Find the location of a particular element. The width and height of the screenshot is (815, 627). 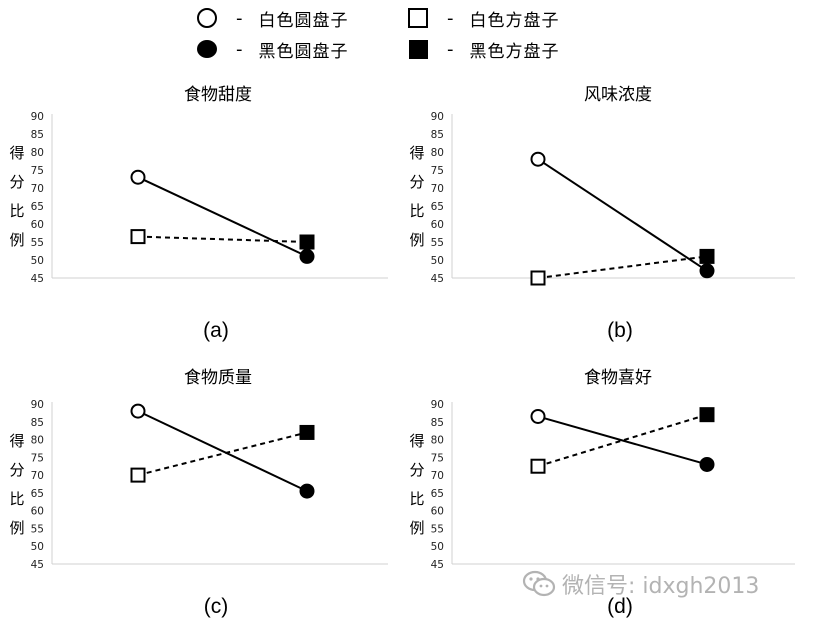

open-circle-icon is located at coordinates (207, 18).